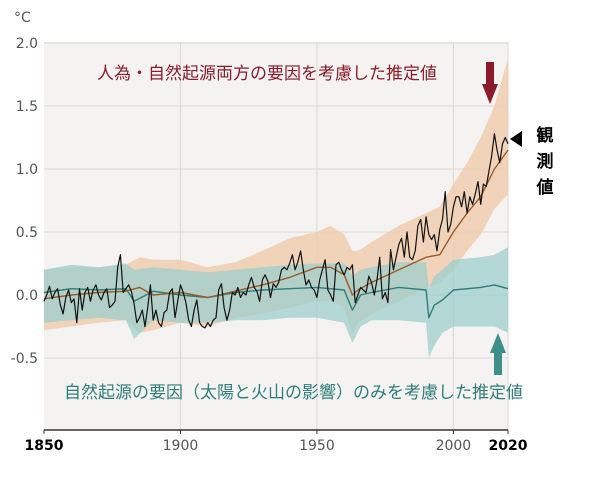  I want to click on combined-arrow-icon, so click(490, 83).